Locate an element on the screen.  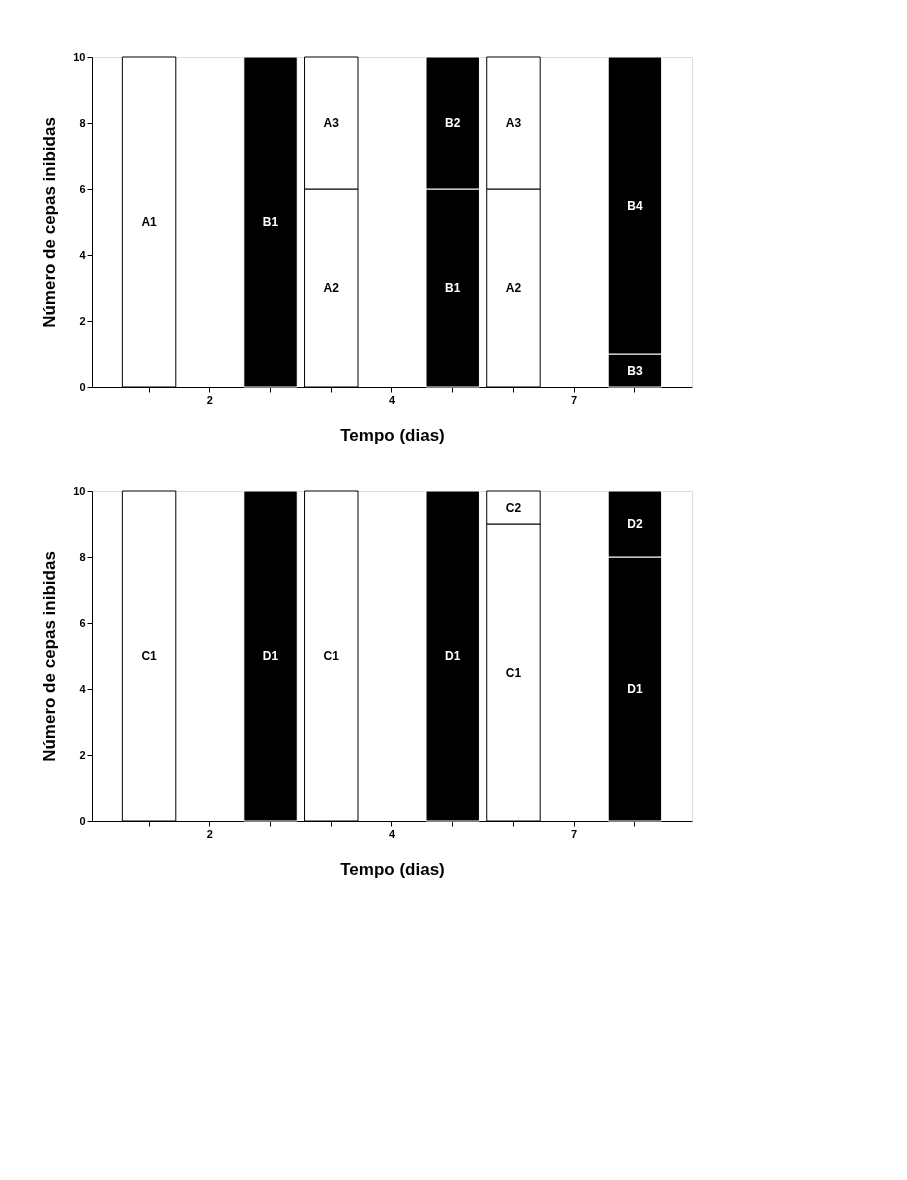
data-label: A1 is located at coordinates (149, 222).